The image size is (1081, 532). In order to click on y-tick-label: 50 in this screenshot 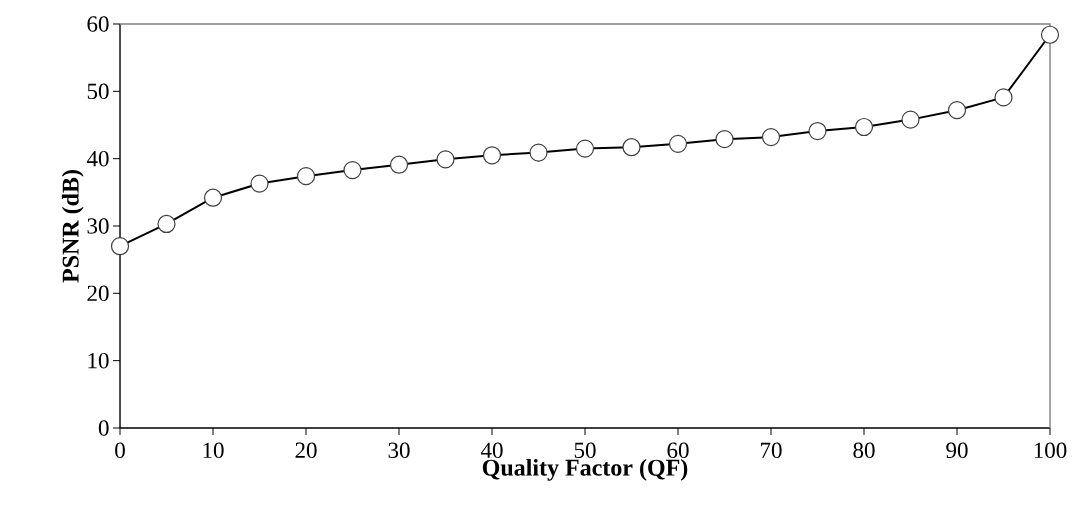, I will do `click(98, 91)`.